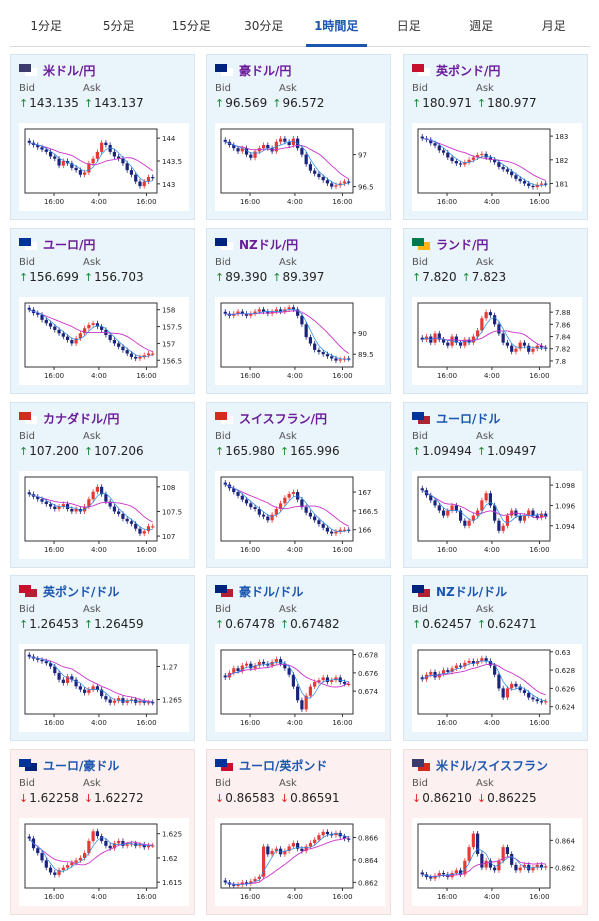 The width and height of the screenshot is (599, 921). What do you see at coordinates (269, 244) in the screenshot?
I see `pair-name: NZドル/円` at bounding box center [269, 244].